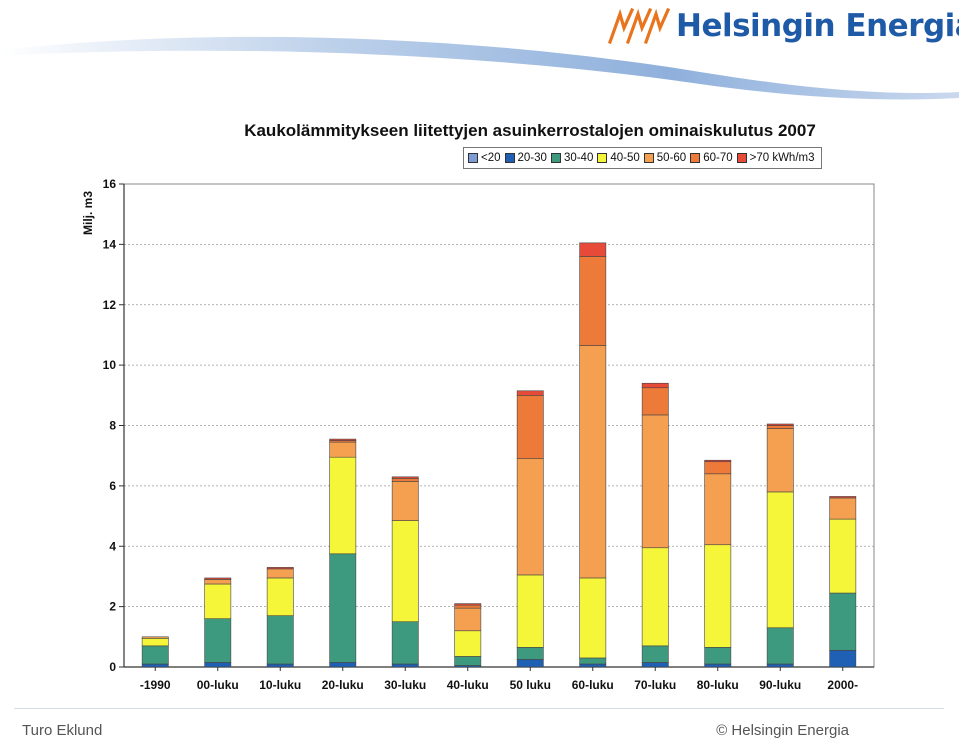  I want to click on legend-item: 60-70, so click(711, 158).